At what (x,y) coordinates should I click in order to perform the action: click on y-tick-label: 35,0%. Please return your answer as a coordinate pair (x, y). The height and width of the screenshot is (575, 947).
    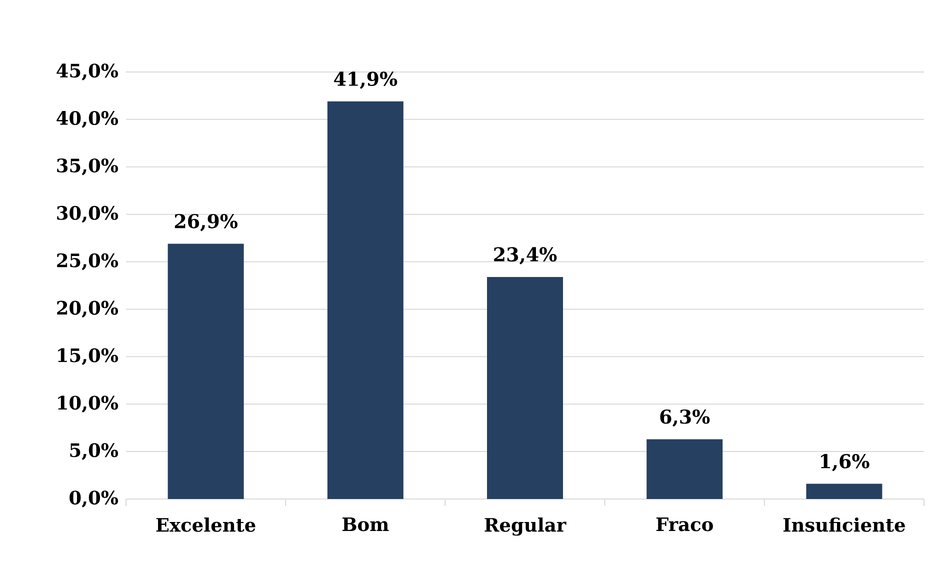
    Looking at the image, I should click on (87, 167).